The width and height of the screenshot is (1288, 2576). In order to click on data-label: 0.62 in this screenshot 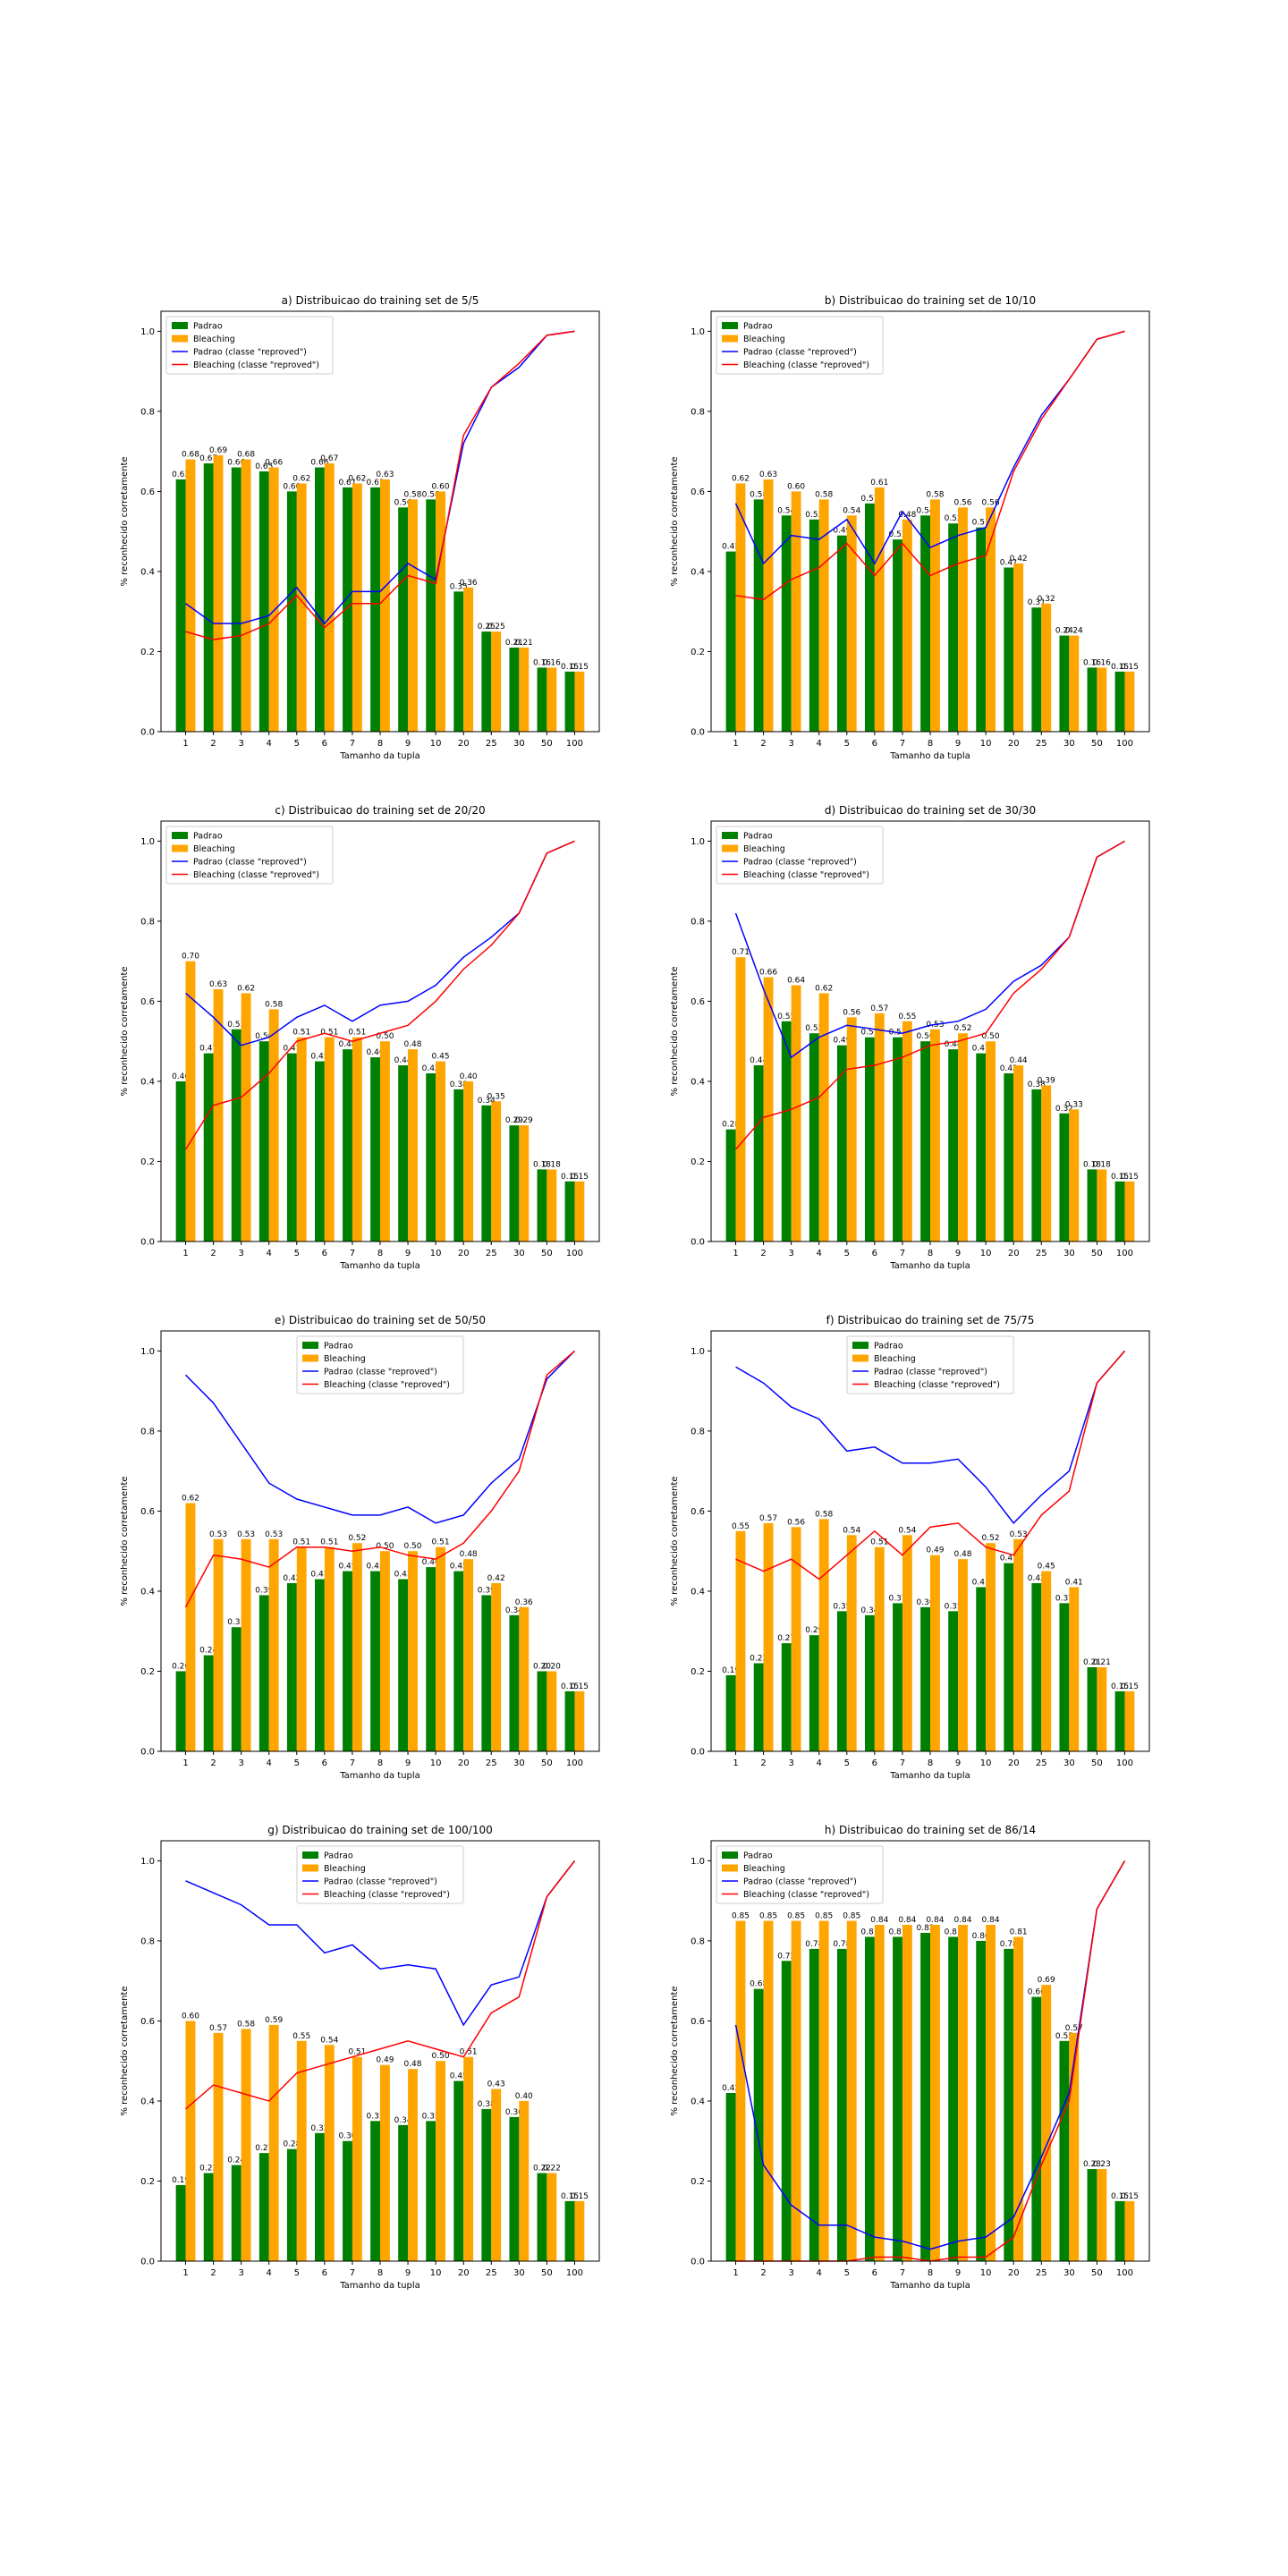, I will do `click(741, 478)`.